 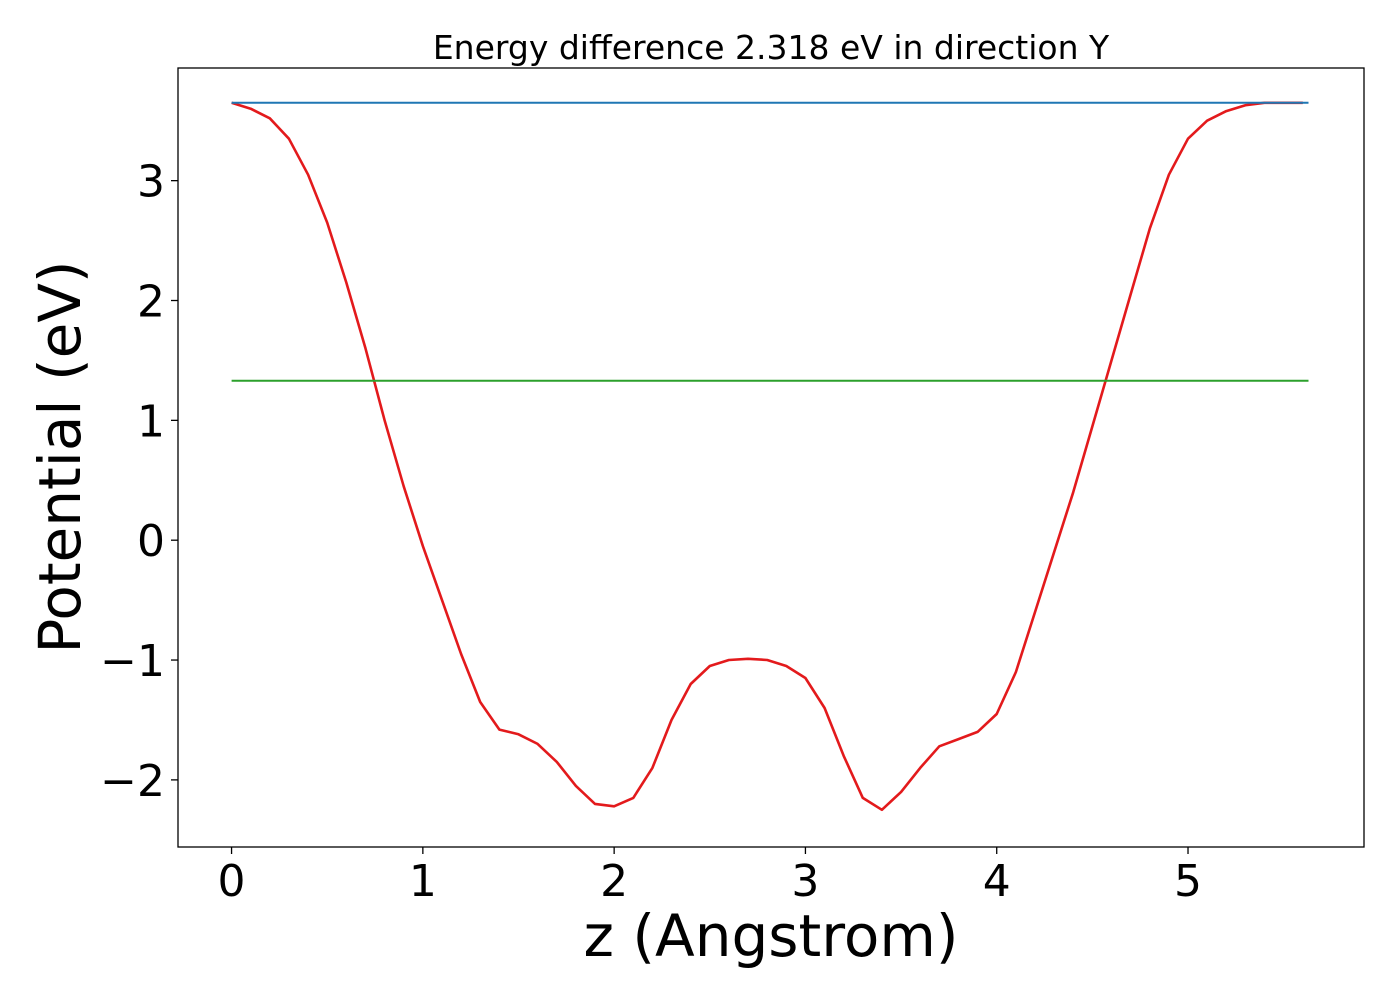 I want to click on y-tick-label: 1, so click(x=151, y=421).